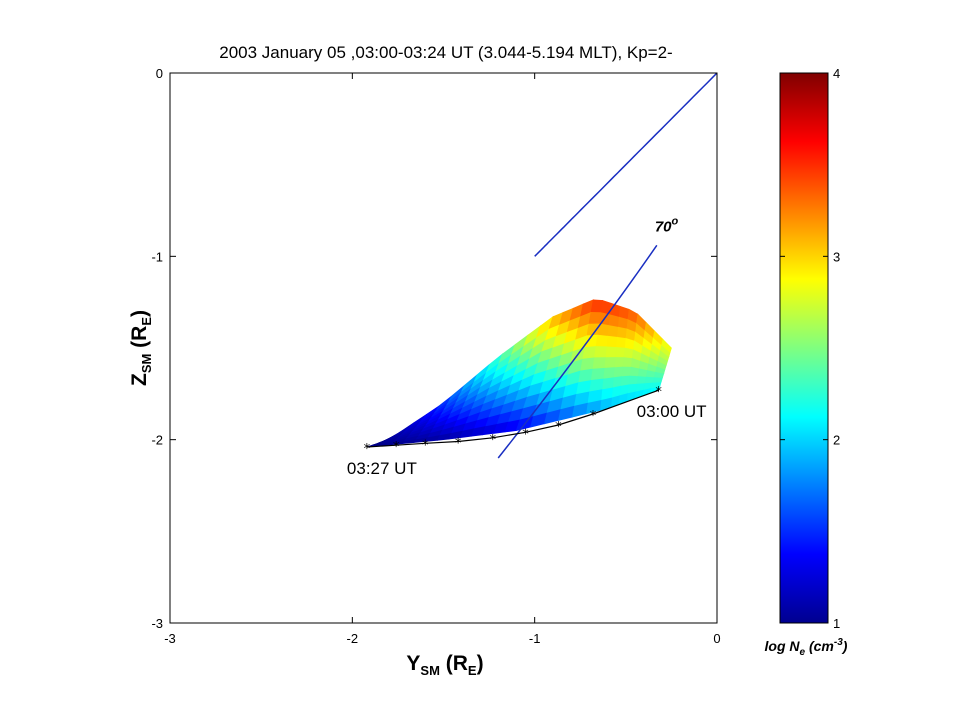 Image resolution: width=960 pixels, height=720 pixels. I want to click on y-axis-label: ZSM (RE), so click(141, 348).